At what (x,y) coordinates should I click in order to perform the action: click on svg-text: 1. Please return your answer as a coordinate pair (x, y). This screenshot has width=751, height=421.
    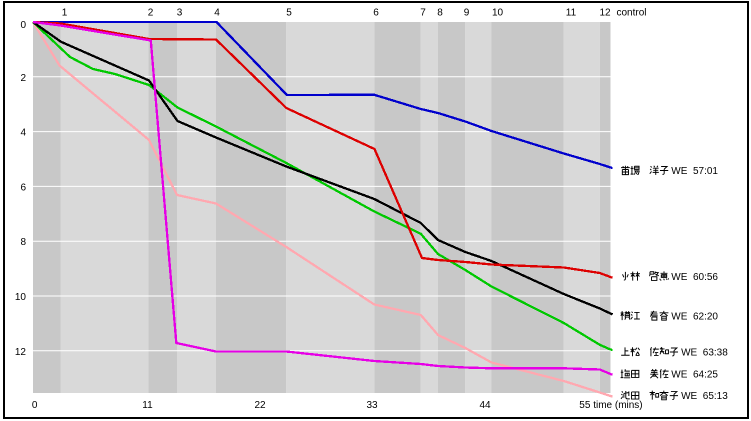
    Looking at the image, I should click on (65, 13).